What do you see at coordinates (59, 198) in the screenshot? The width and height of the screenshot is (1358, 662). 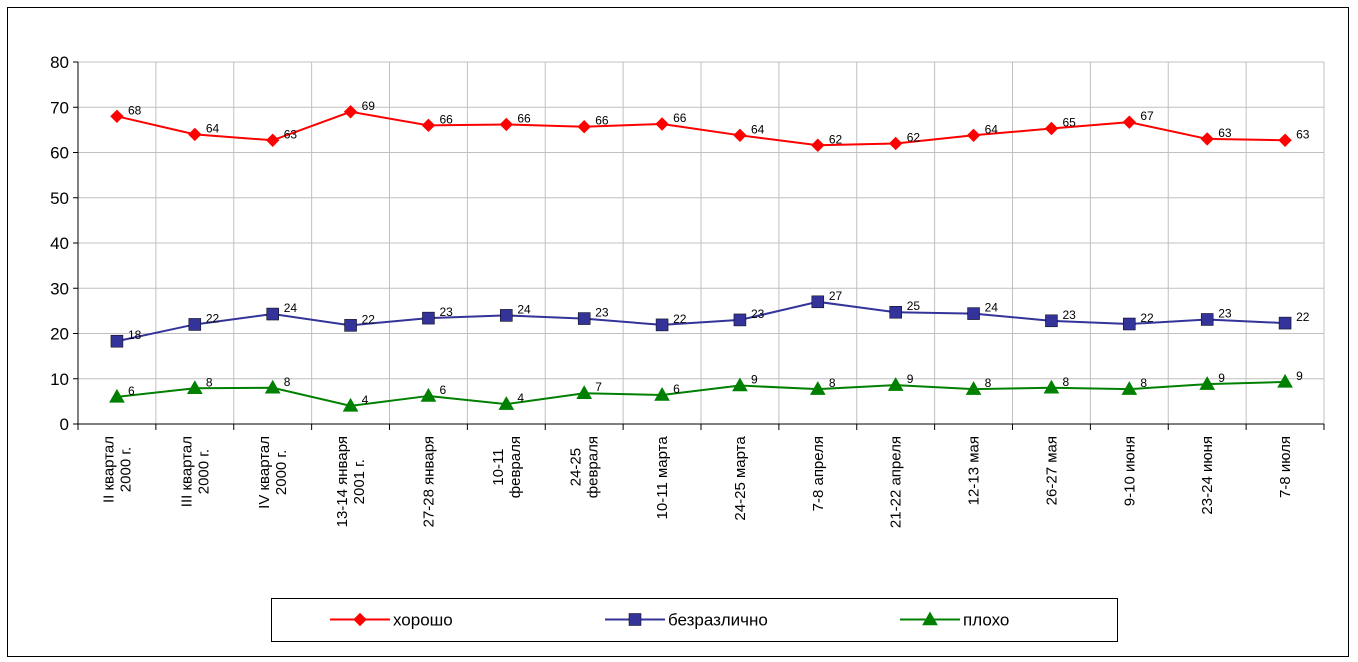 I see `y-tick-label: 50` at bounding box center [59, 198].